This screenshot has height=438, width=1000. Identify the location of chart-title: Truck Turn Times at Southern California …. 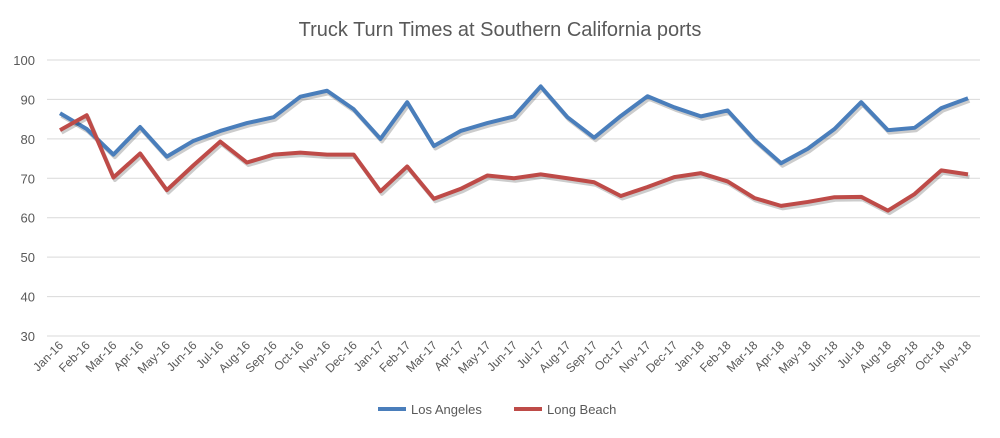
(500, 30).